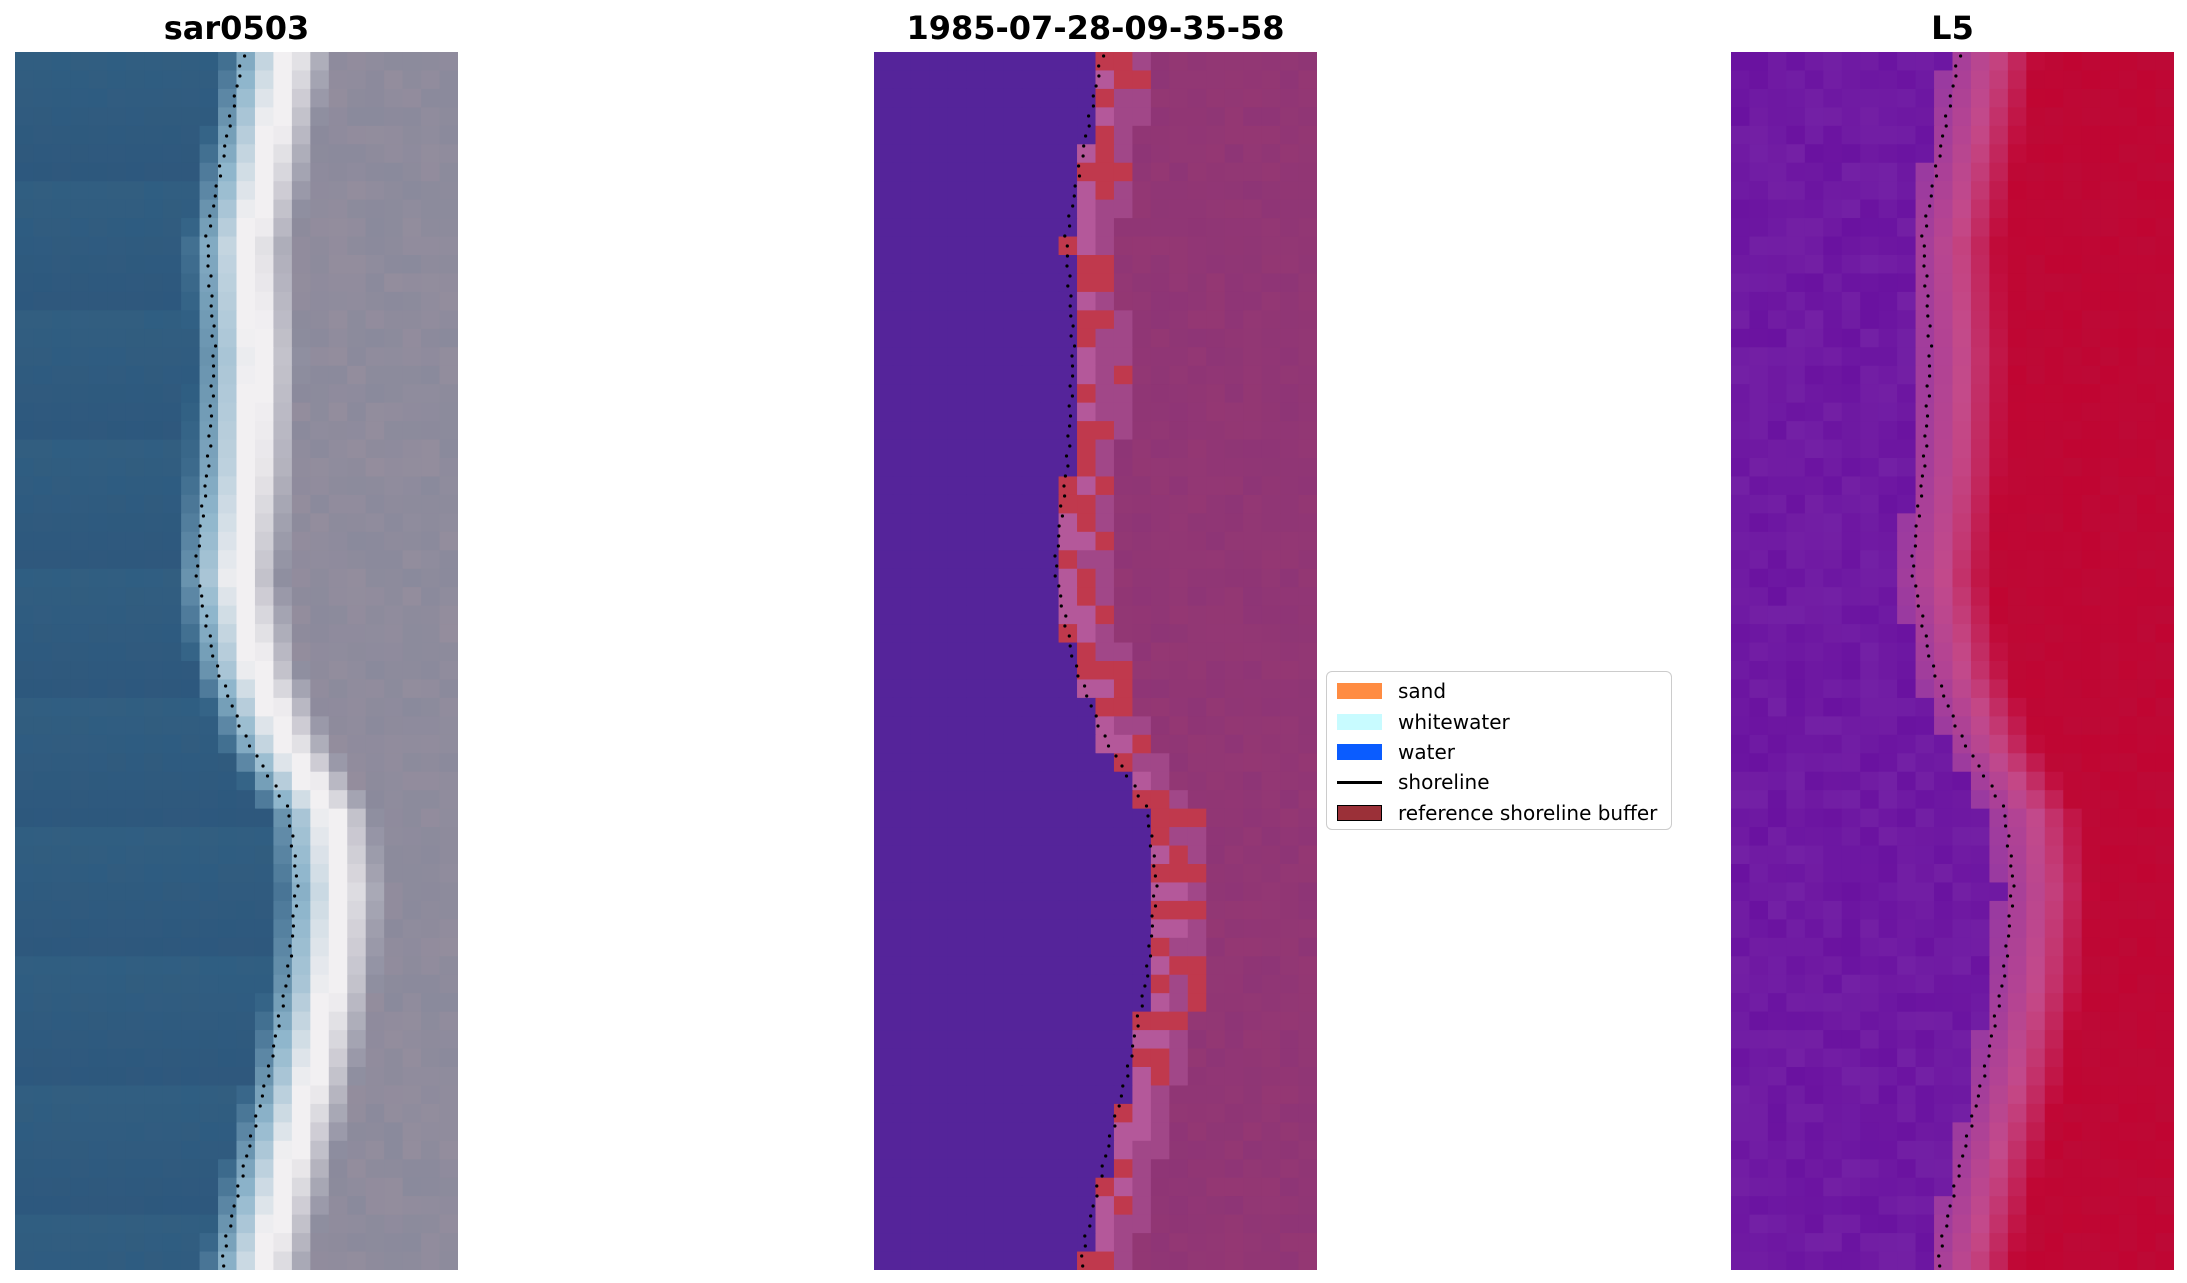  I want to click on panel-title-classified: 1985-07-28-09-35-58, so click(1095, 28).